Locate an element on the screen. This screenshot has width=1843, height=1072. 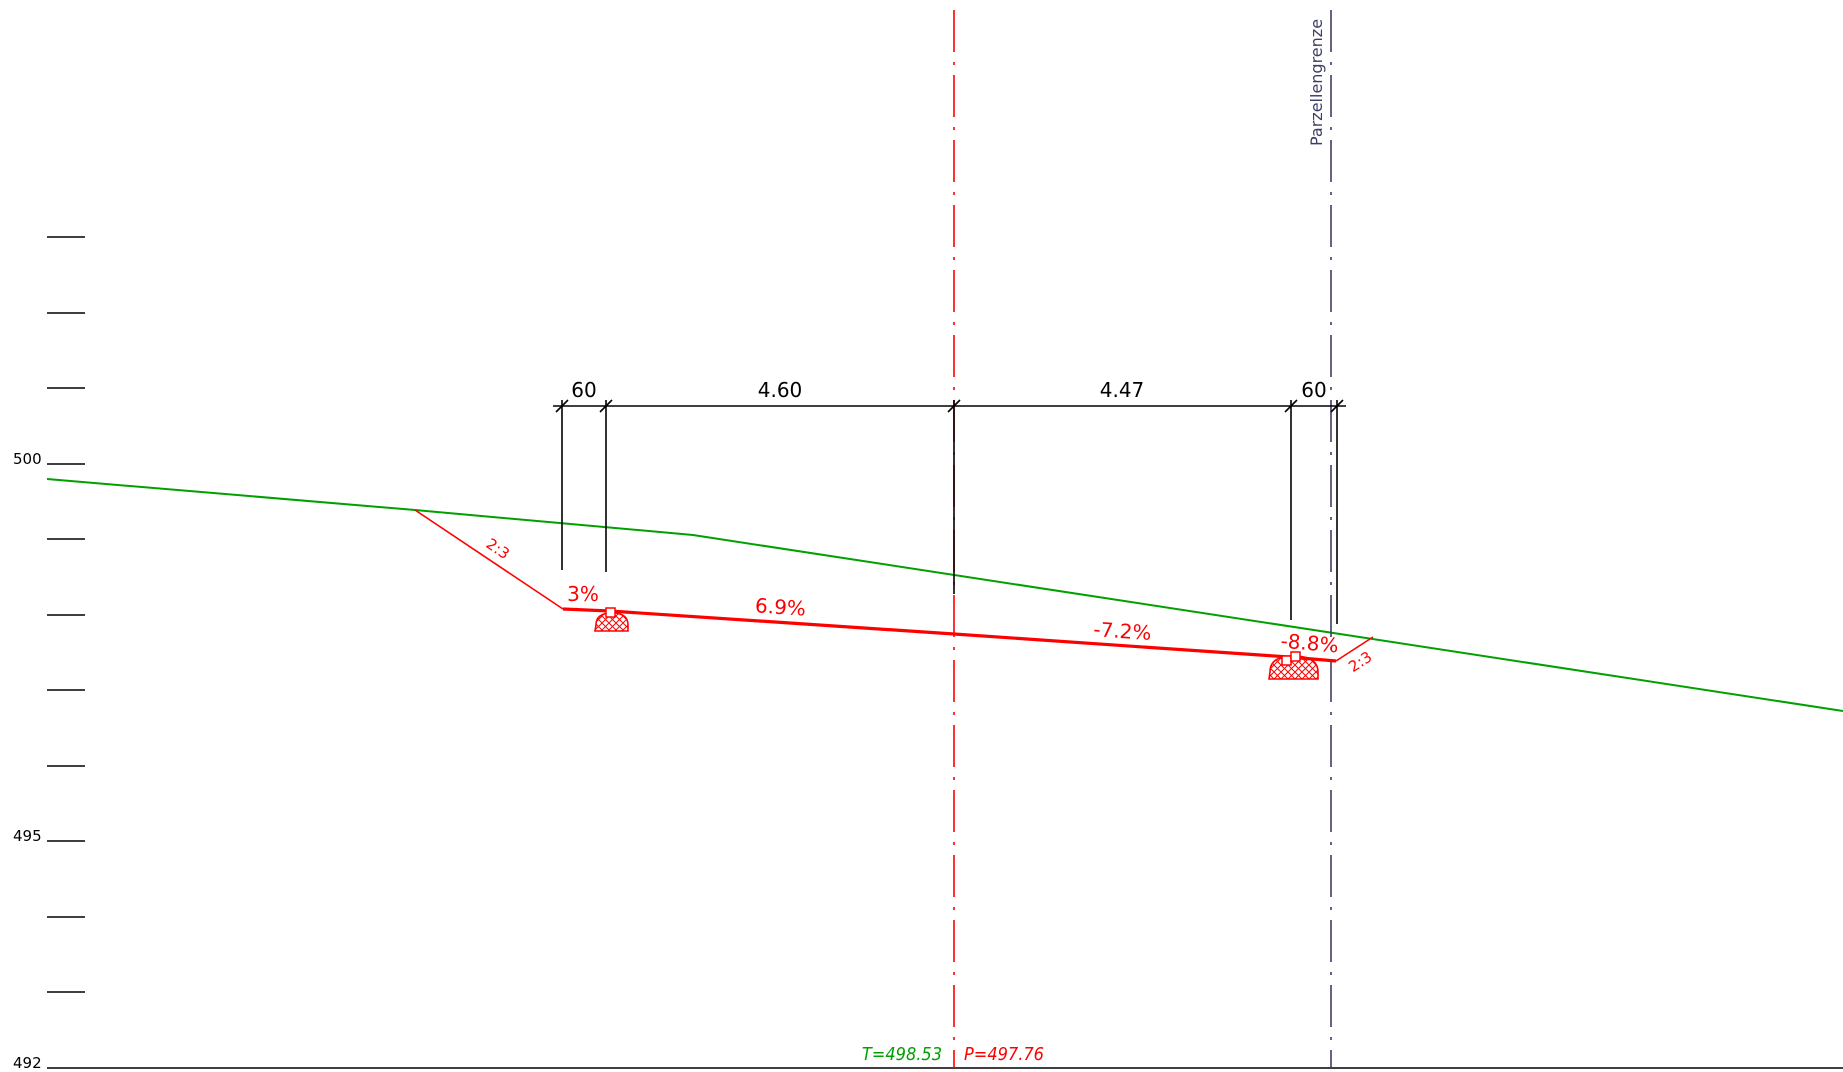
slope-right-lane: -7.2% is located at coordinates (1123, 631).